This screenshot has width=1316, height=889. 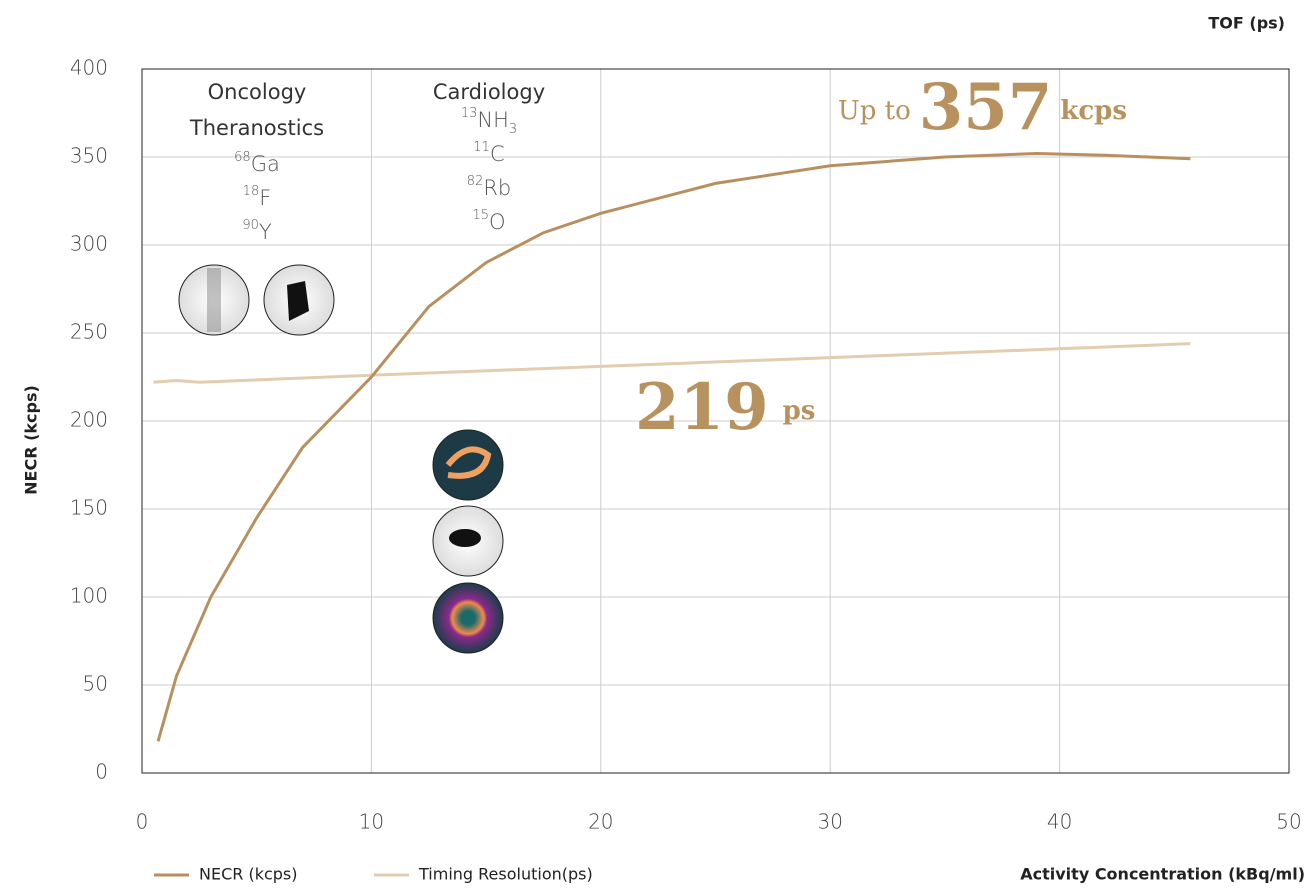 What do you see at coordinates (505, 874) in the screenshot?
I see `legend-label: Timing Resolution(ps)` at bounding box center [505, 874].